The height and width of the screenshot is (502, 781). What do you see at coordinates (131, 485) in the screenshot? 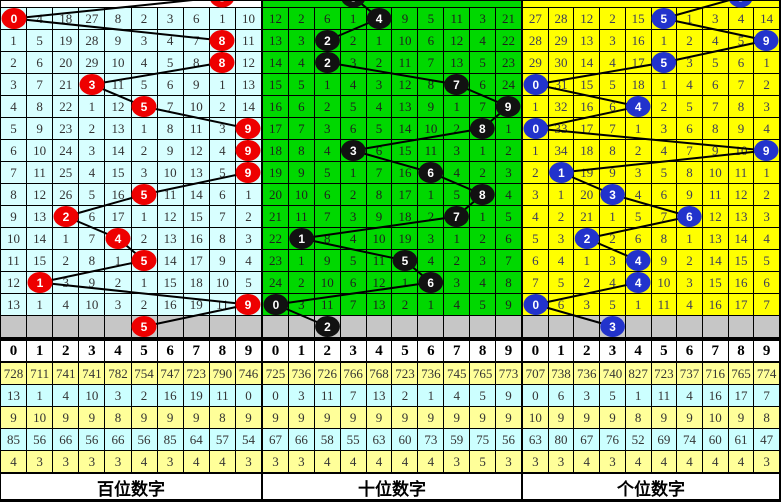
I see `panel-label: 百位数字` at bounding box center [131, 485].